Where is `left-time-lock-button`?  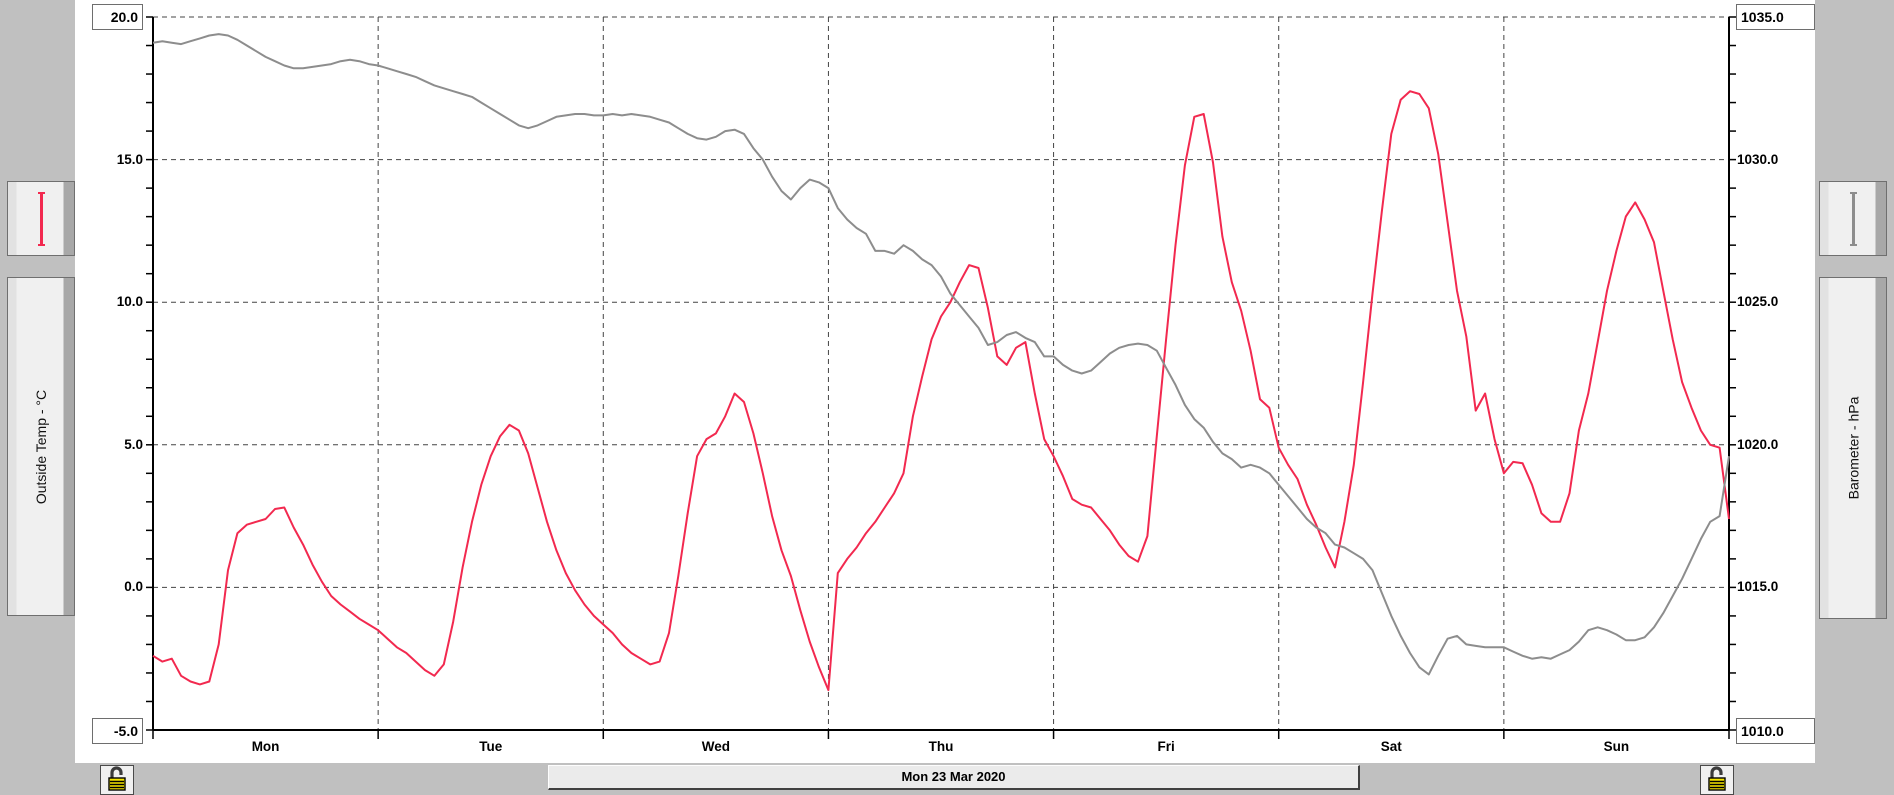
left-time-lock-button is located at coordinates (117, 780).